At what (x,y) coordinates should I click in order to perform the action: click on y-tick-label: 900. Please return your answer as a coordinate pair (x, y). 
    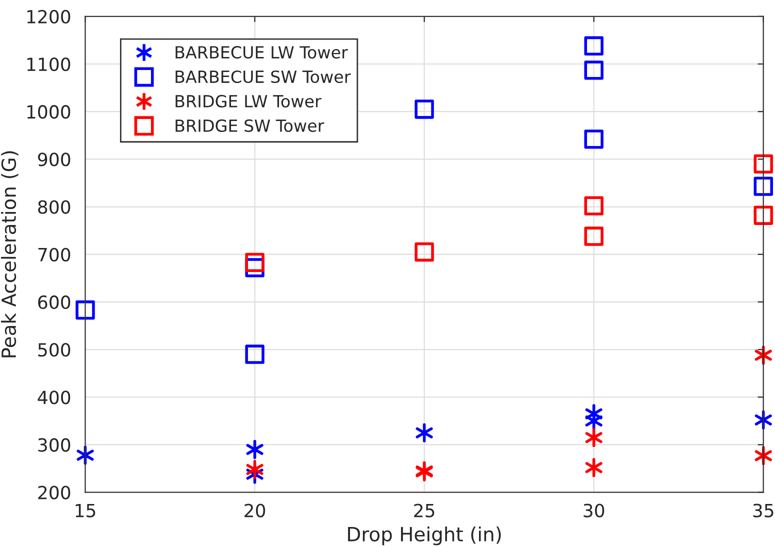
    Looking at the image, I should click on (54, 159).